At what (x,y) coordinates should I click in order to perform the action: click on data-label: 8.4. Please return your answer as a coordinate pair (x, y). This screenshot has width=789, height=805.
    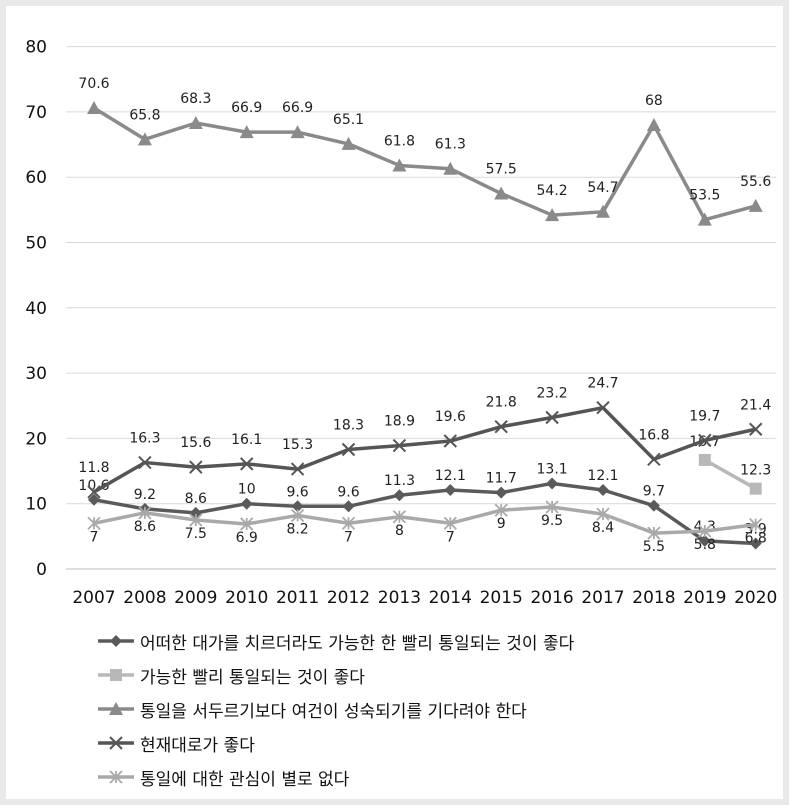
    Looking at the image, I should click on (603, 528).